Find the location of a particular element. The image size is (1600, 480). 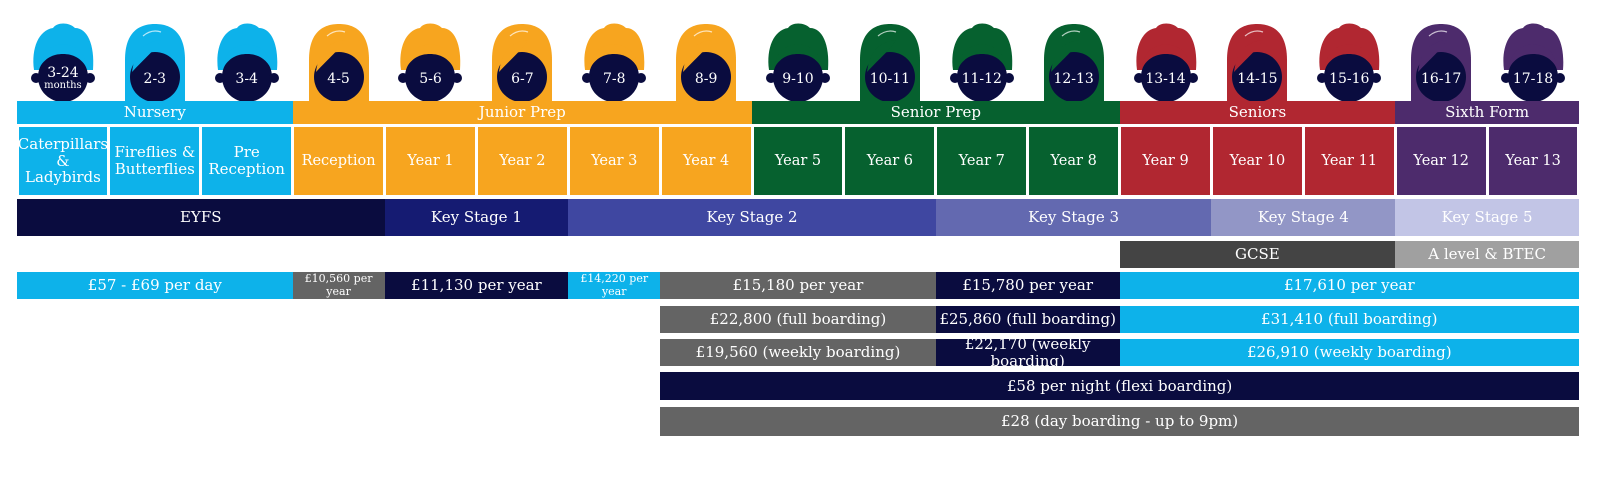

age-label: 6-7 is located at coordinates (522, 79).